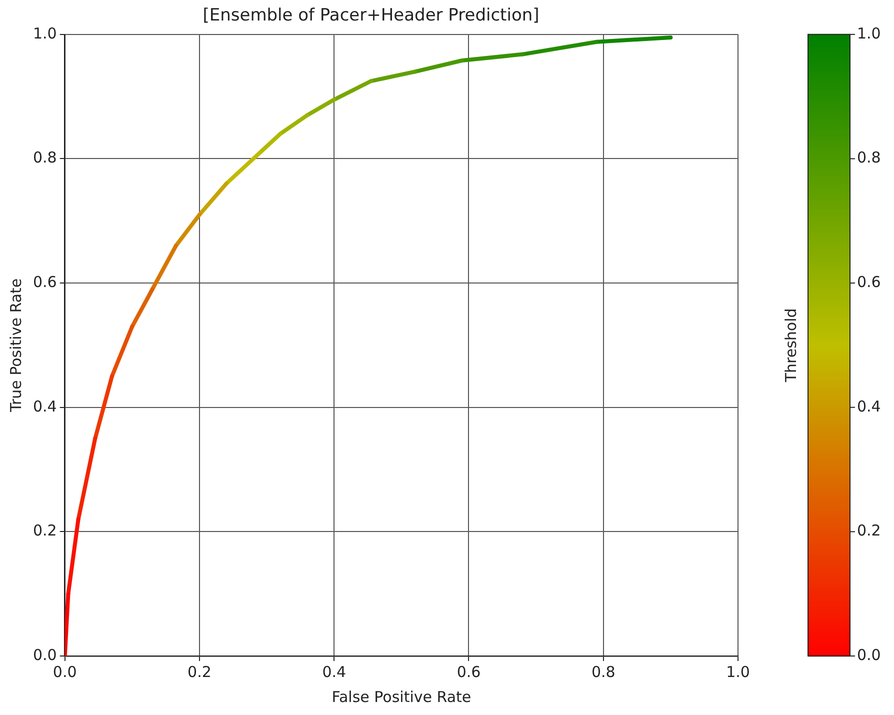 Image resolution: width=894 pixels, height=715 pixels. What do you see at coordinates (44, 281) in the screenshot?
I see `y-tick-label: 0.6` at bounding box center [44, 281].